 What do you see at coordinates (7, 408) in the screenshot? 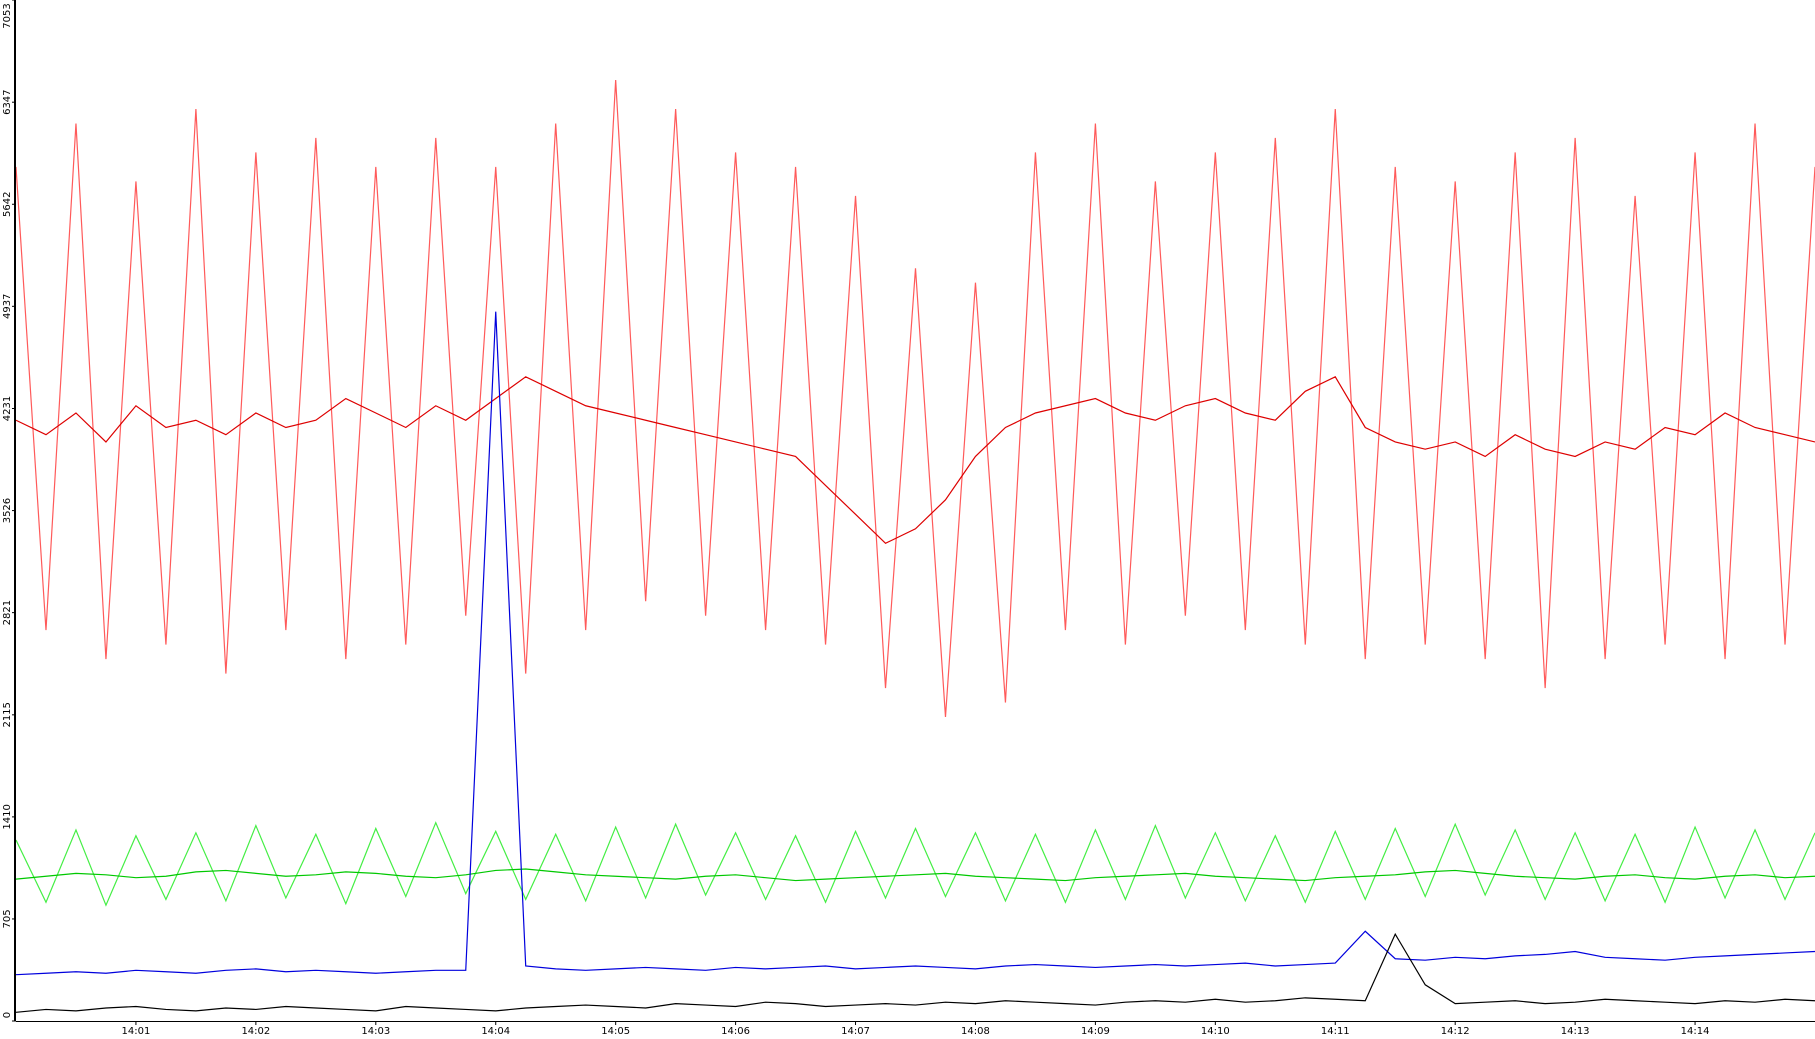
I see `y-tick-label: 4231` at bounding box center [7, 408].